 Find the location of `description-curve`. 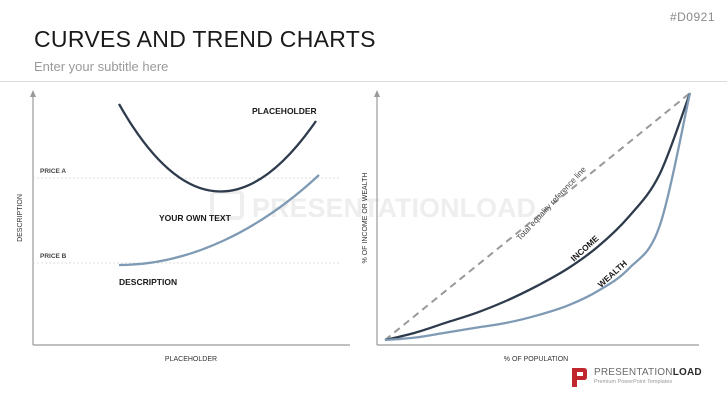

description-curve is located at coordinates (219, 220).